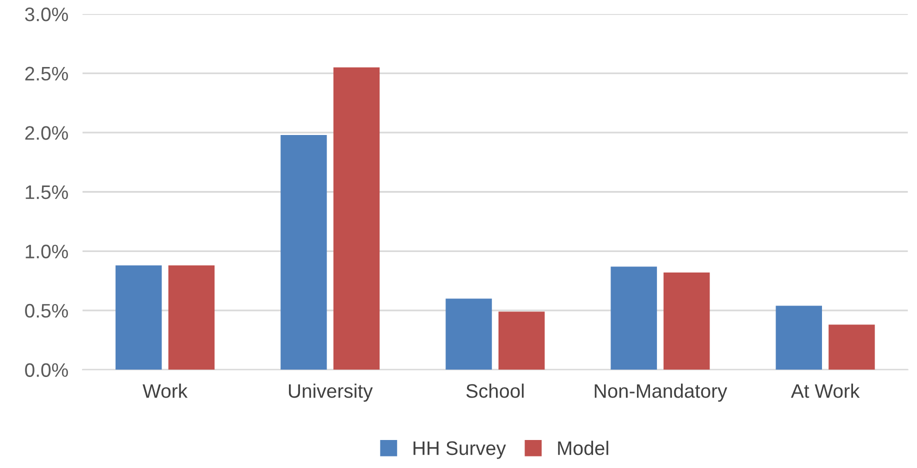 The image size is (917, 468). I want to click on x-tick-label: Non-Mandatory, so click(661, 393).